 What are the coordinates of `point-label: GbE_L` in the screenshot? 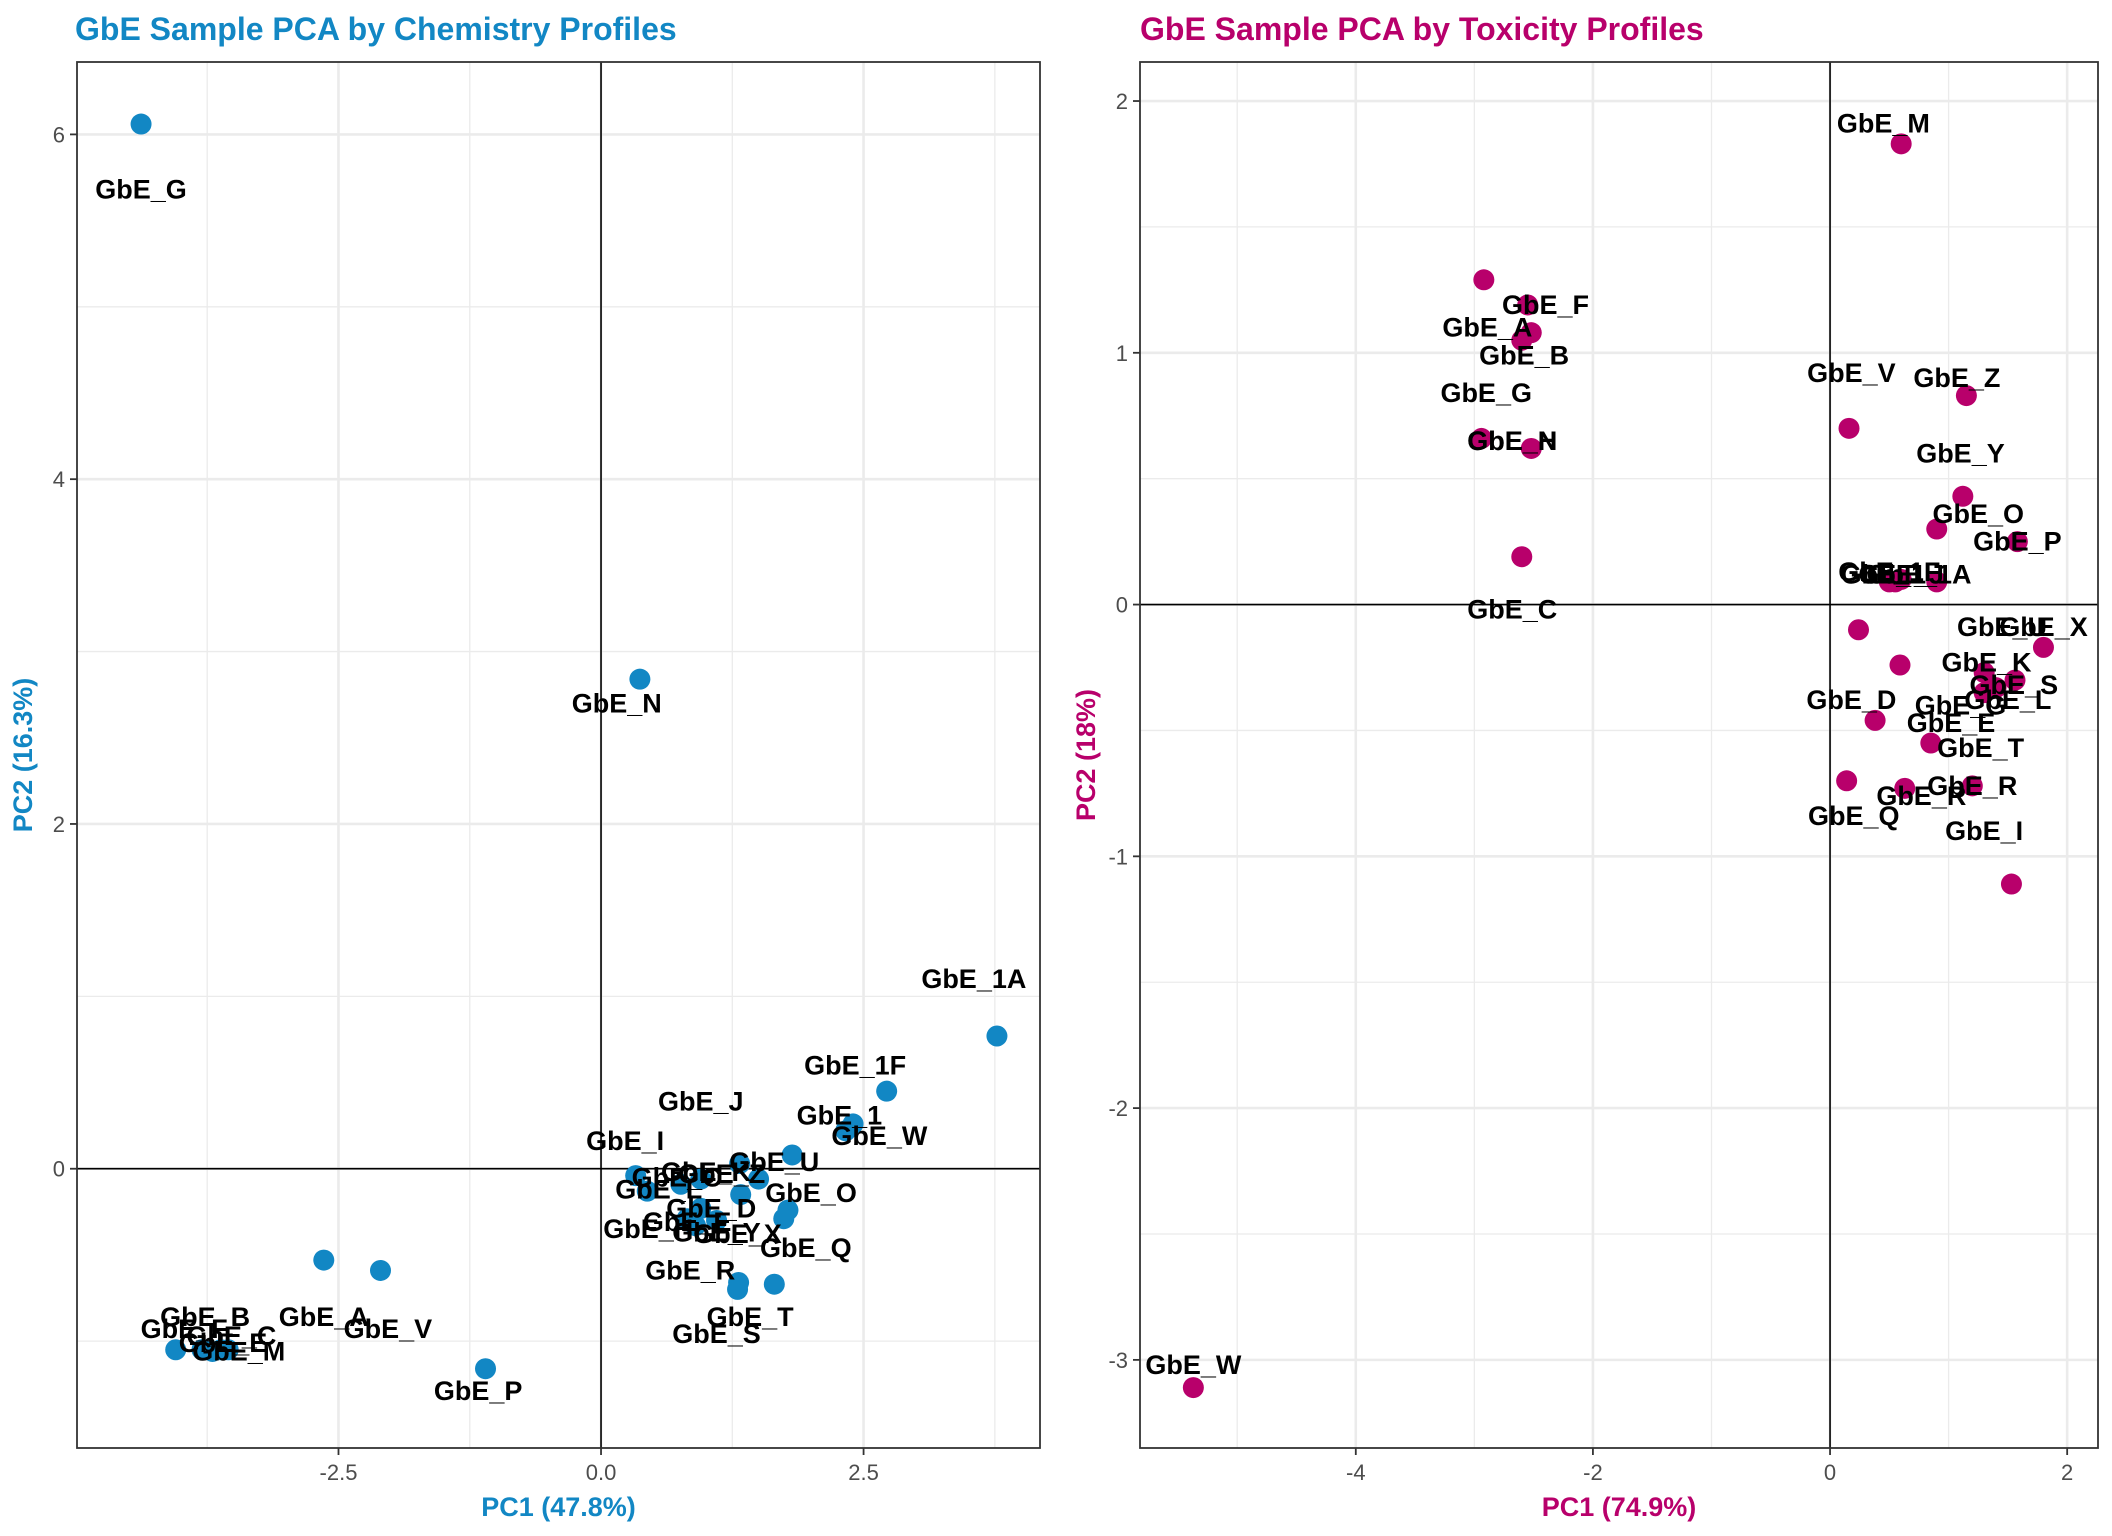 It's located at (2007, 700).